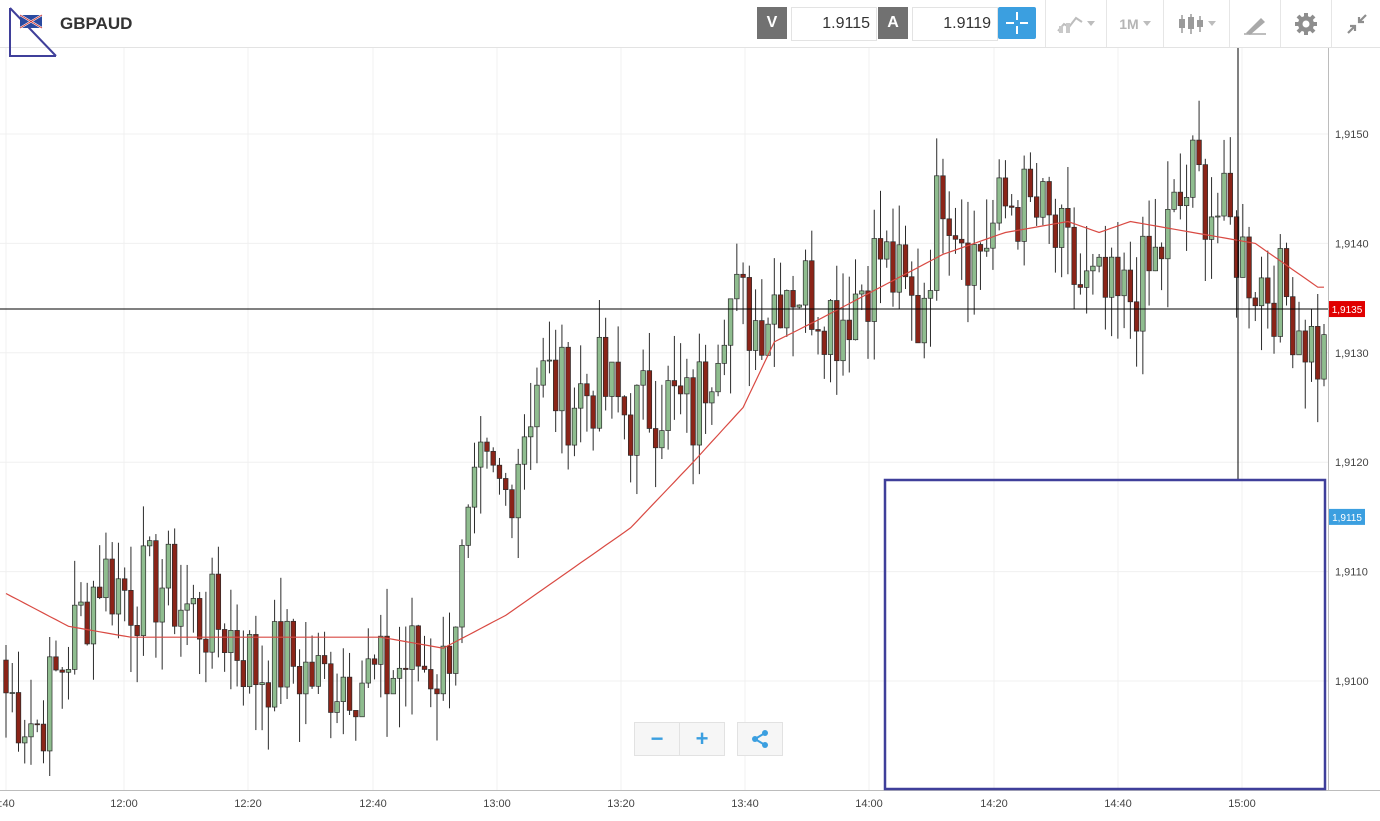 The width and height of the screenshot is (1380, 821). Describe the element at coordinates (1129, 23) in the screenshot. I see `timeframe-label: 1M` at that location.